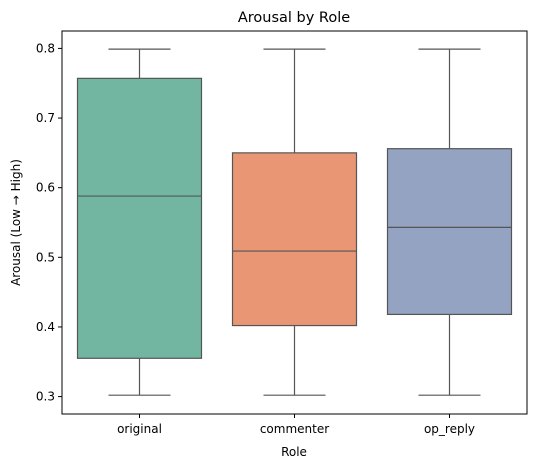  Describe the element at coordinates (49, 222) in the screenshot. I see `y-axis: 0.3 0.4 0.5 0.6 0.7 0.8` at that location.